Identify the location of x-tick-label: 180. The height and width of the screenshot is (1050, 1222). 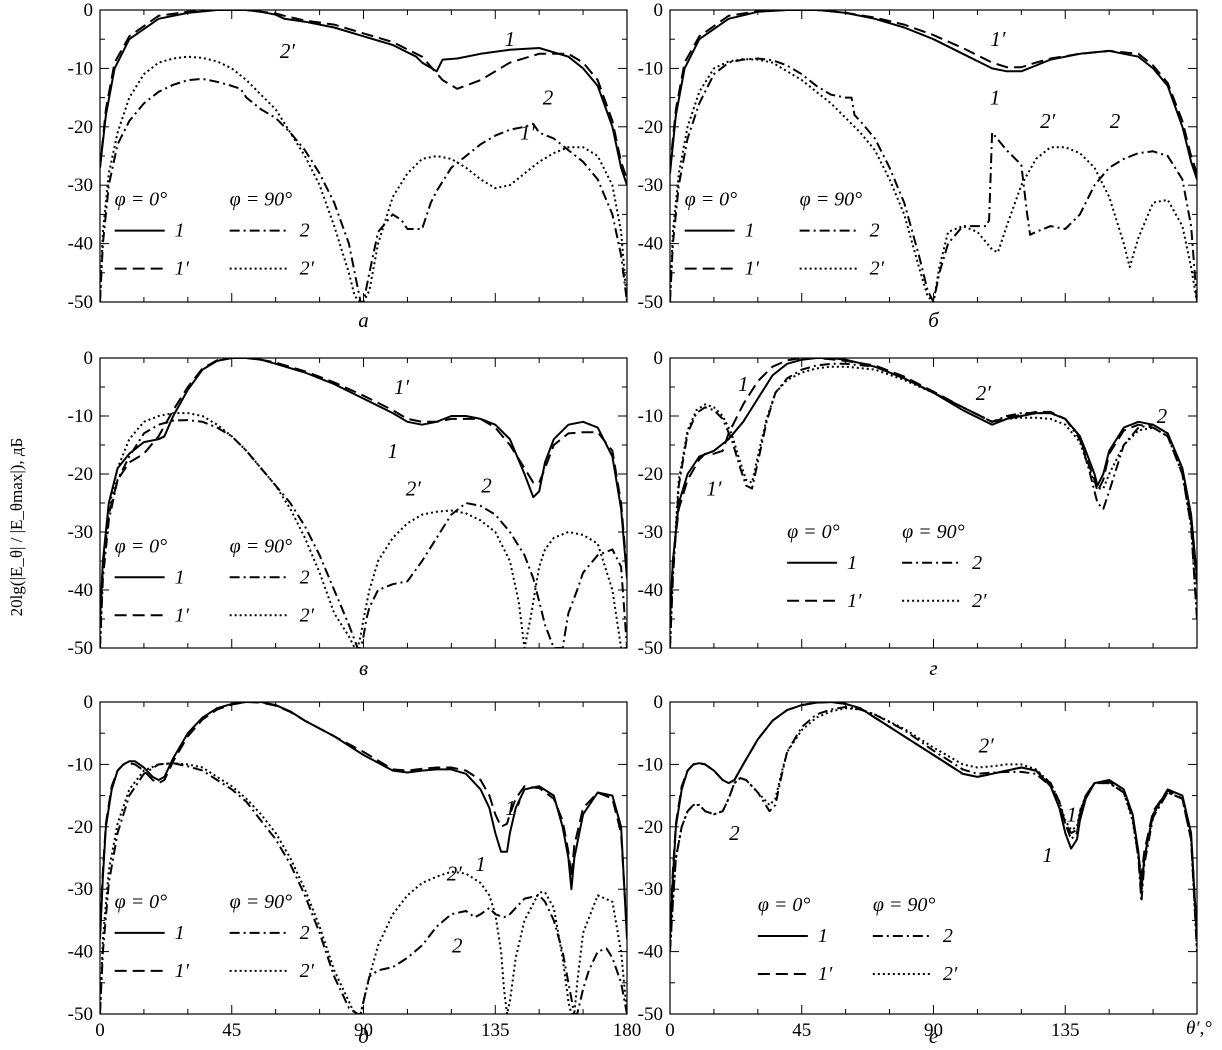
(627, 1030).